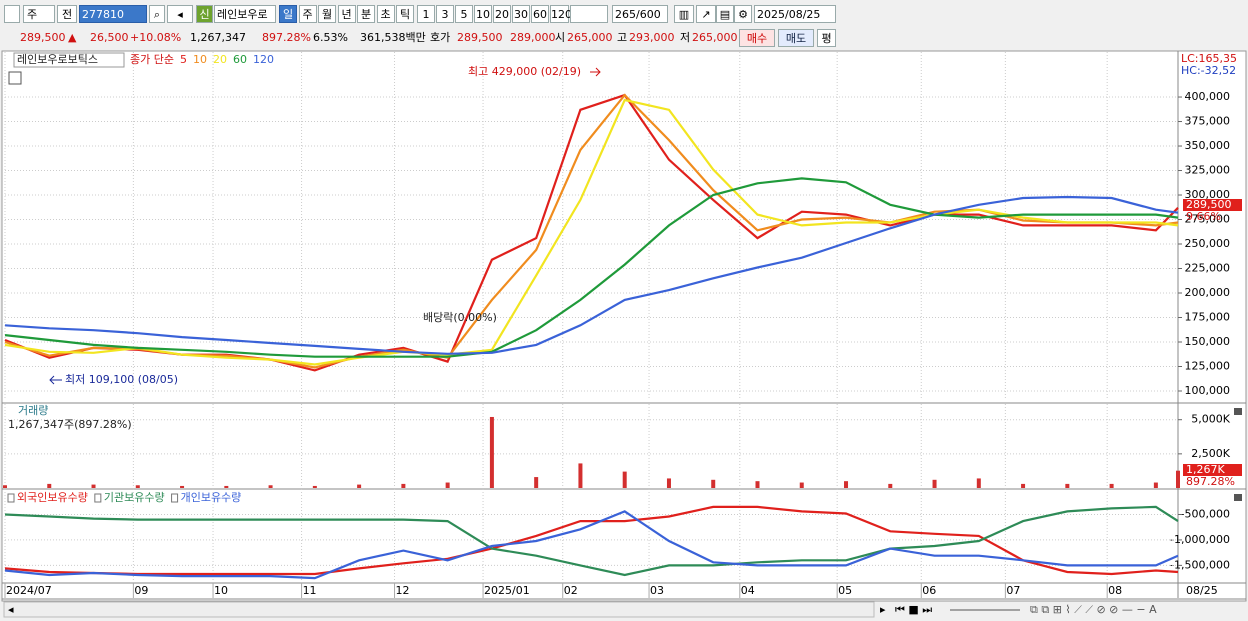  What do you see at coordinates (684, 14) in the screenshot?
I see `tool-icon: ▥` at bounding box center [684, 14].